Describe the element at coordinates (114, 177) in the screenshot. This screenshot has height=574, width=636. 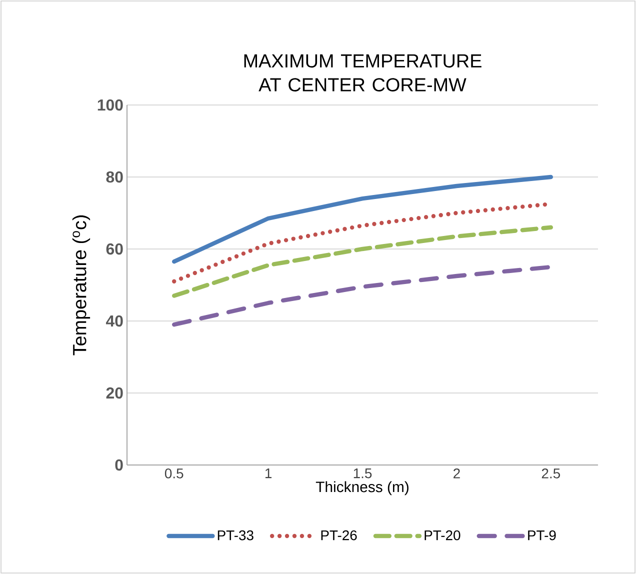
I see `y-tick-label: 80` at that location.